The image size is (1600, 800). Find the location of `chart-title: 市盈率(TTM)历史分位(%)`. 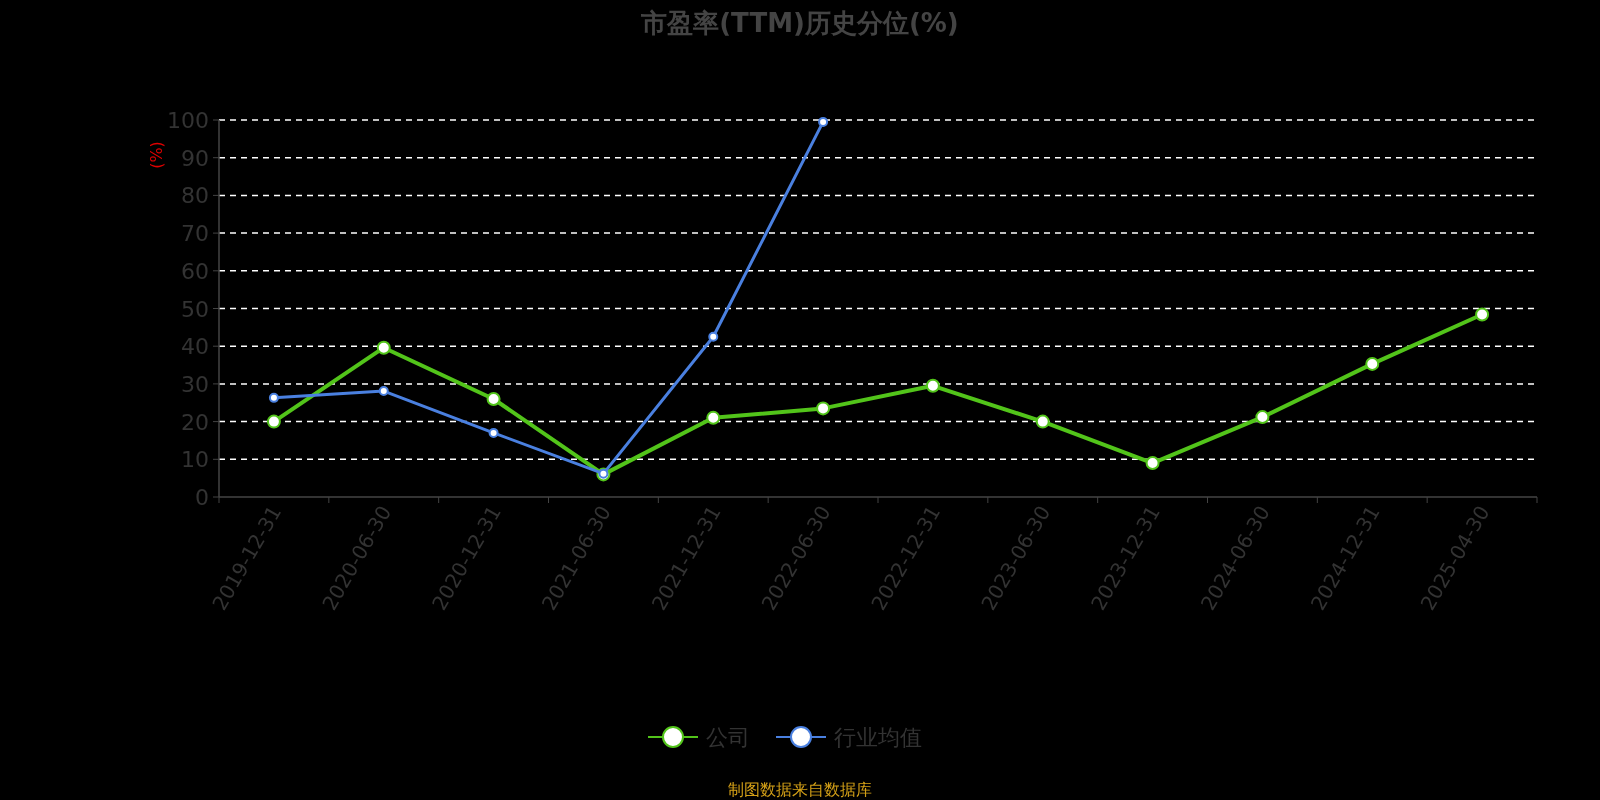

chart-title: 市盈率(TTM)历史分位(%) is located at coordinates (799, 23).